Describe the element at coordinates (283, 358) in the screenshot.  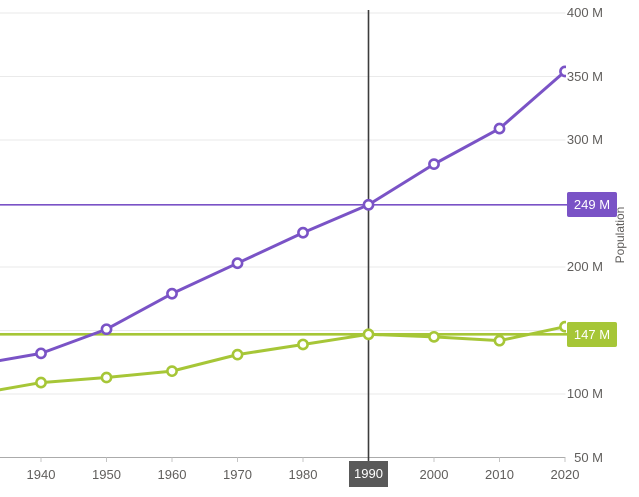
I see `green-series-line` at that location.